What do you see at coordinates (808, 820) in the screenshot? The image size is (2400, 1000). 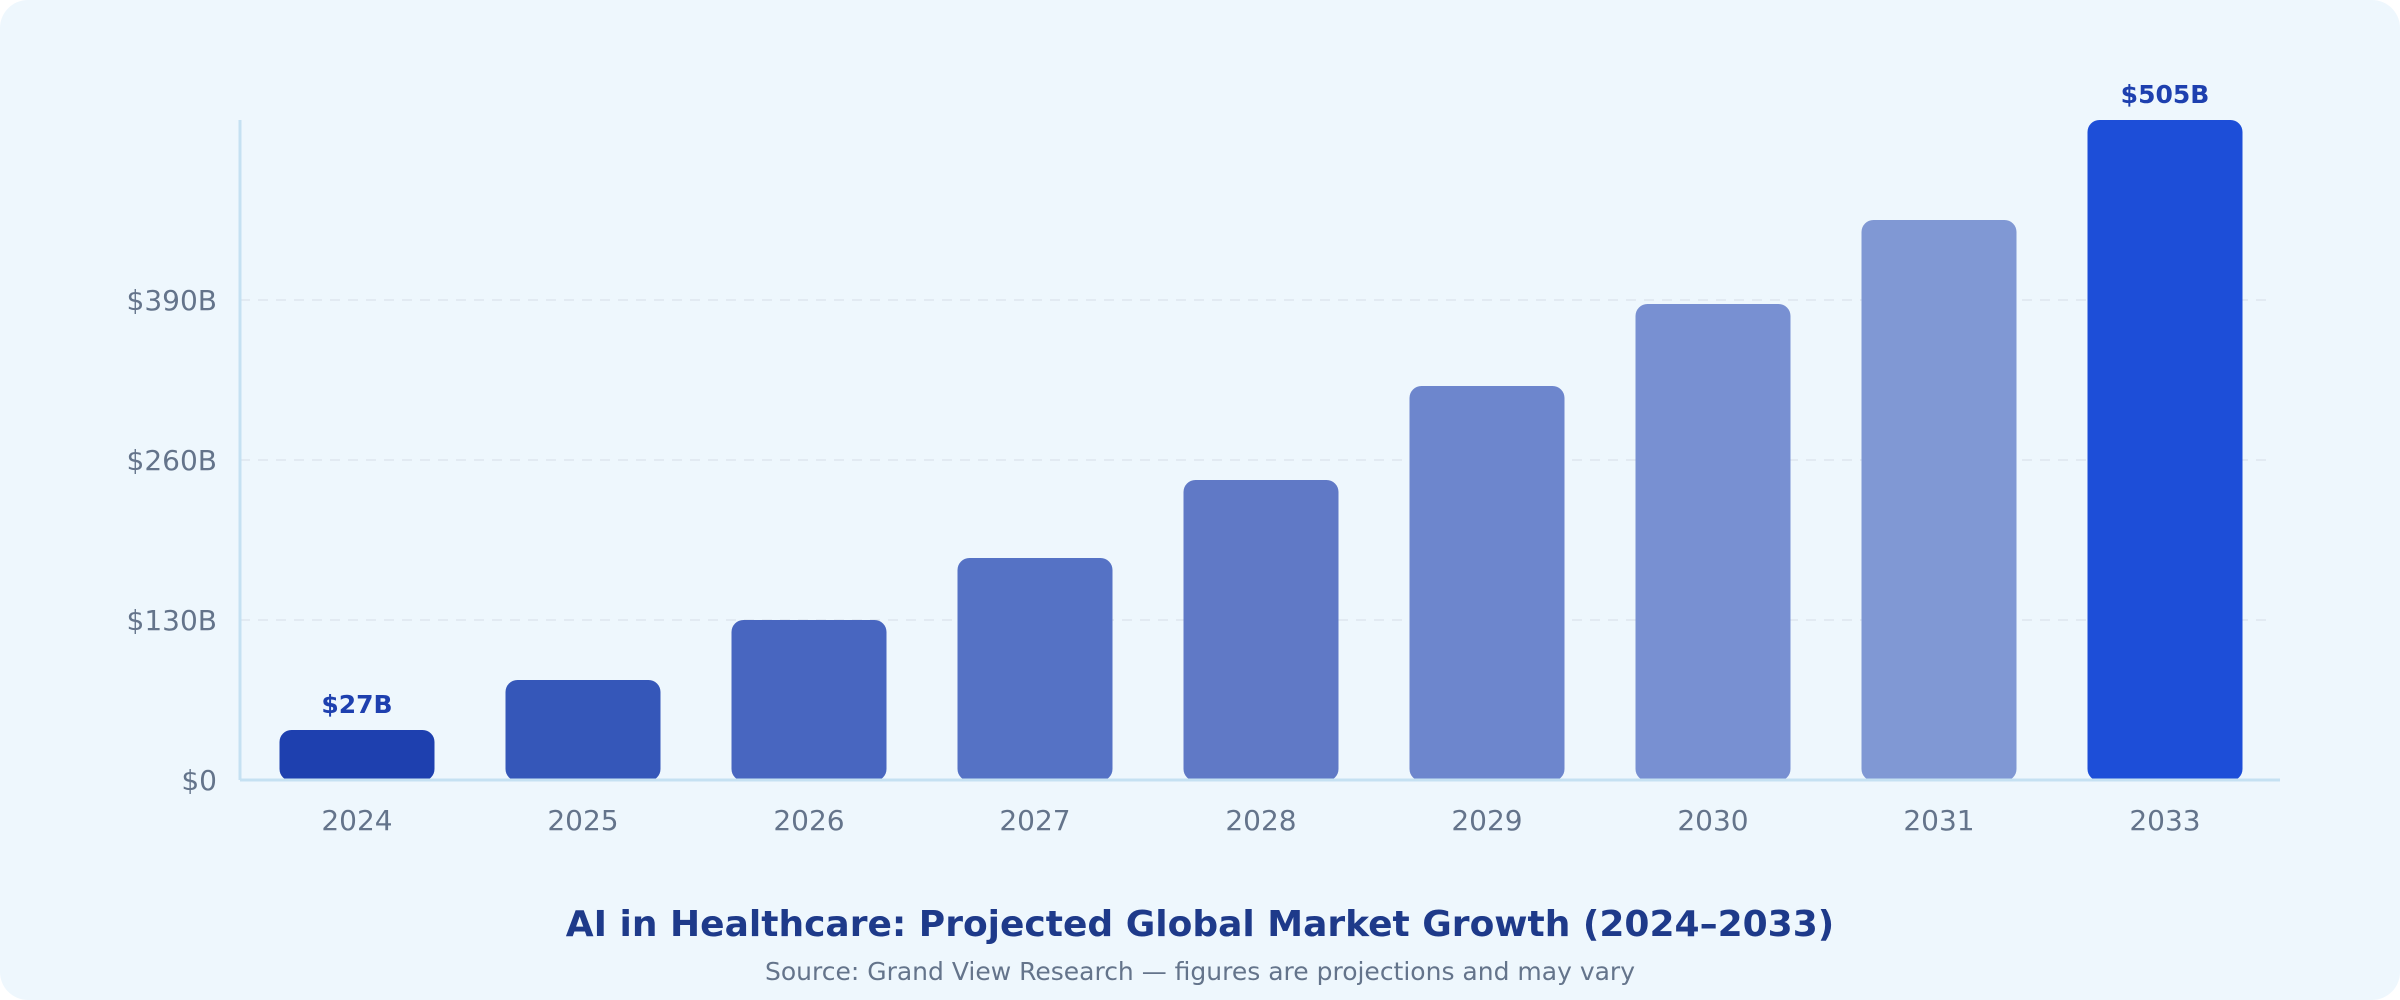 I see `x-tick-label: 2026` at bounding box center [808, 820].